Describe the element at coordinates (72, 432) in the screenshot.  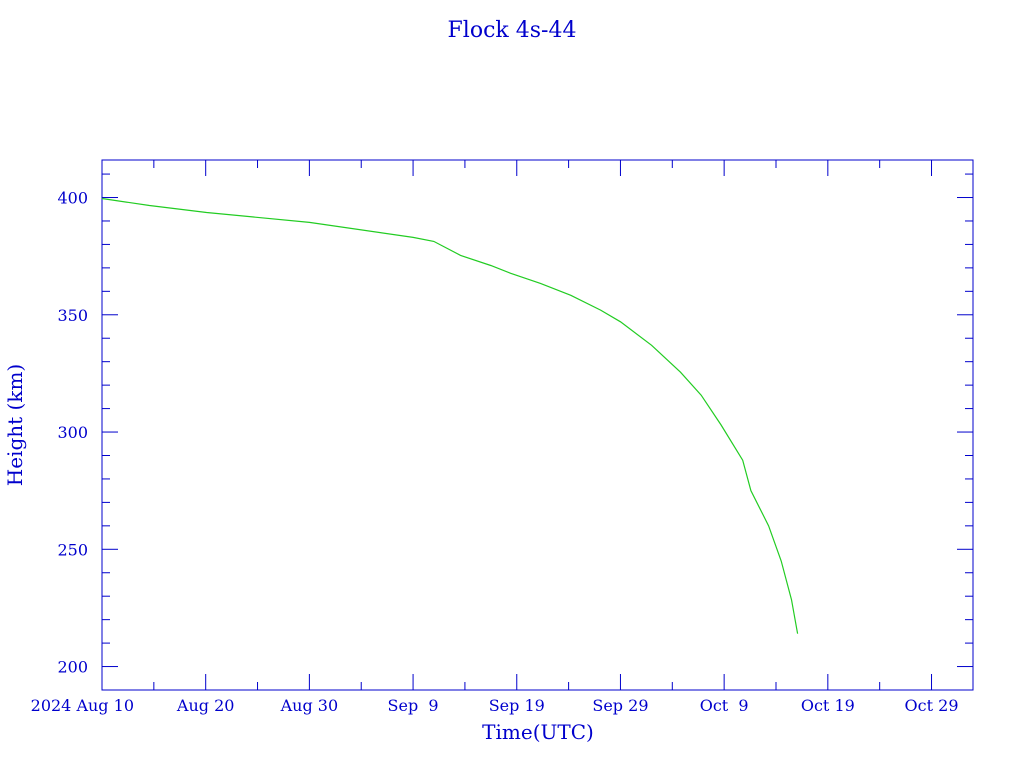
I see `y-tick-label: 300` at that location.